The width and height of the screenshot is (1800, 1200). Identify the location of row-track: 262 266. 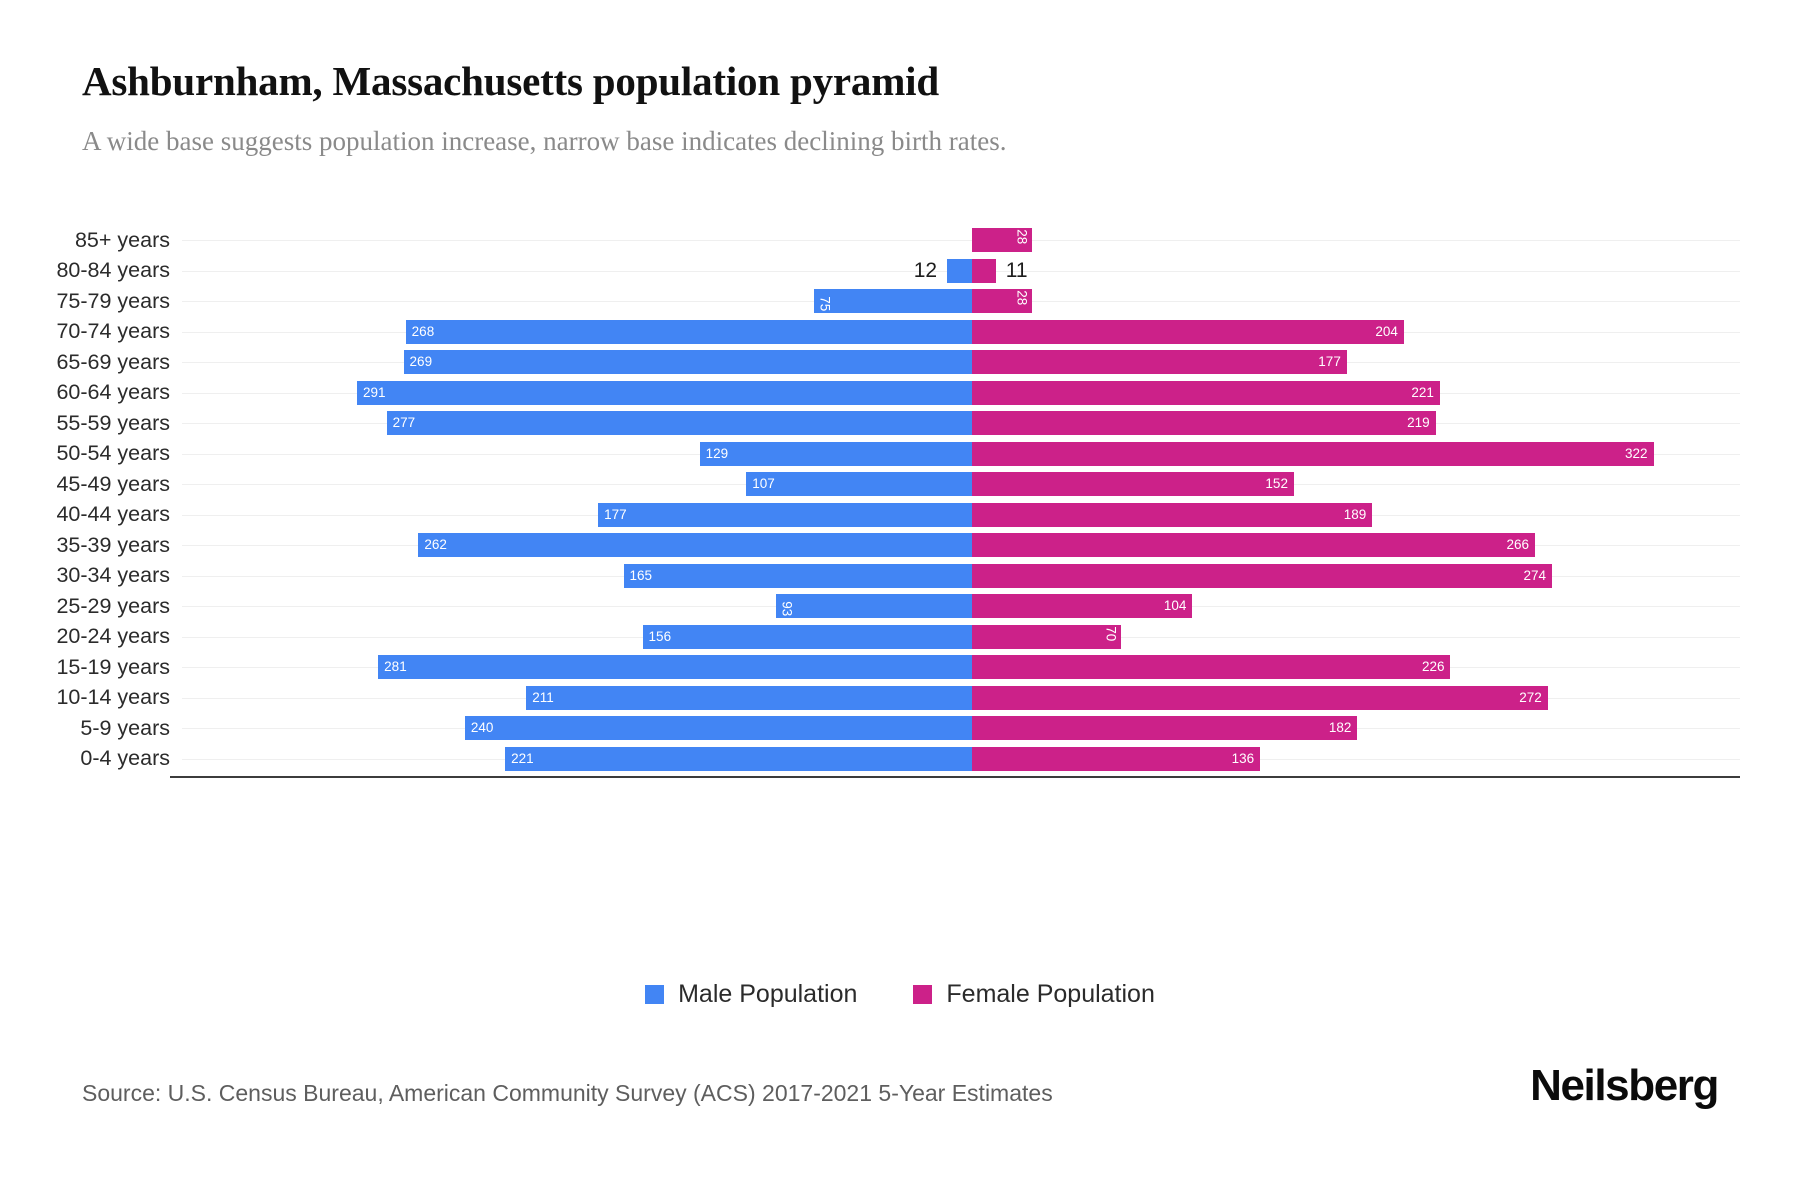
(991, 545).